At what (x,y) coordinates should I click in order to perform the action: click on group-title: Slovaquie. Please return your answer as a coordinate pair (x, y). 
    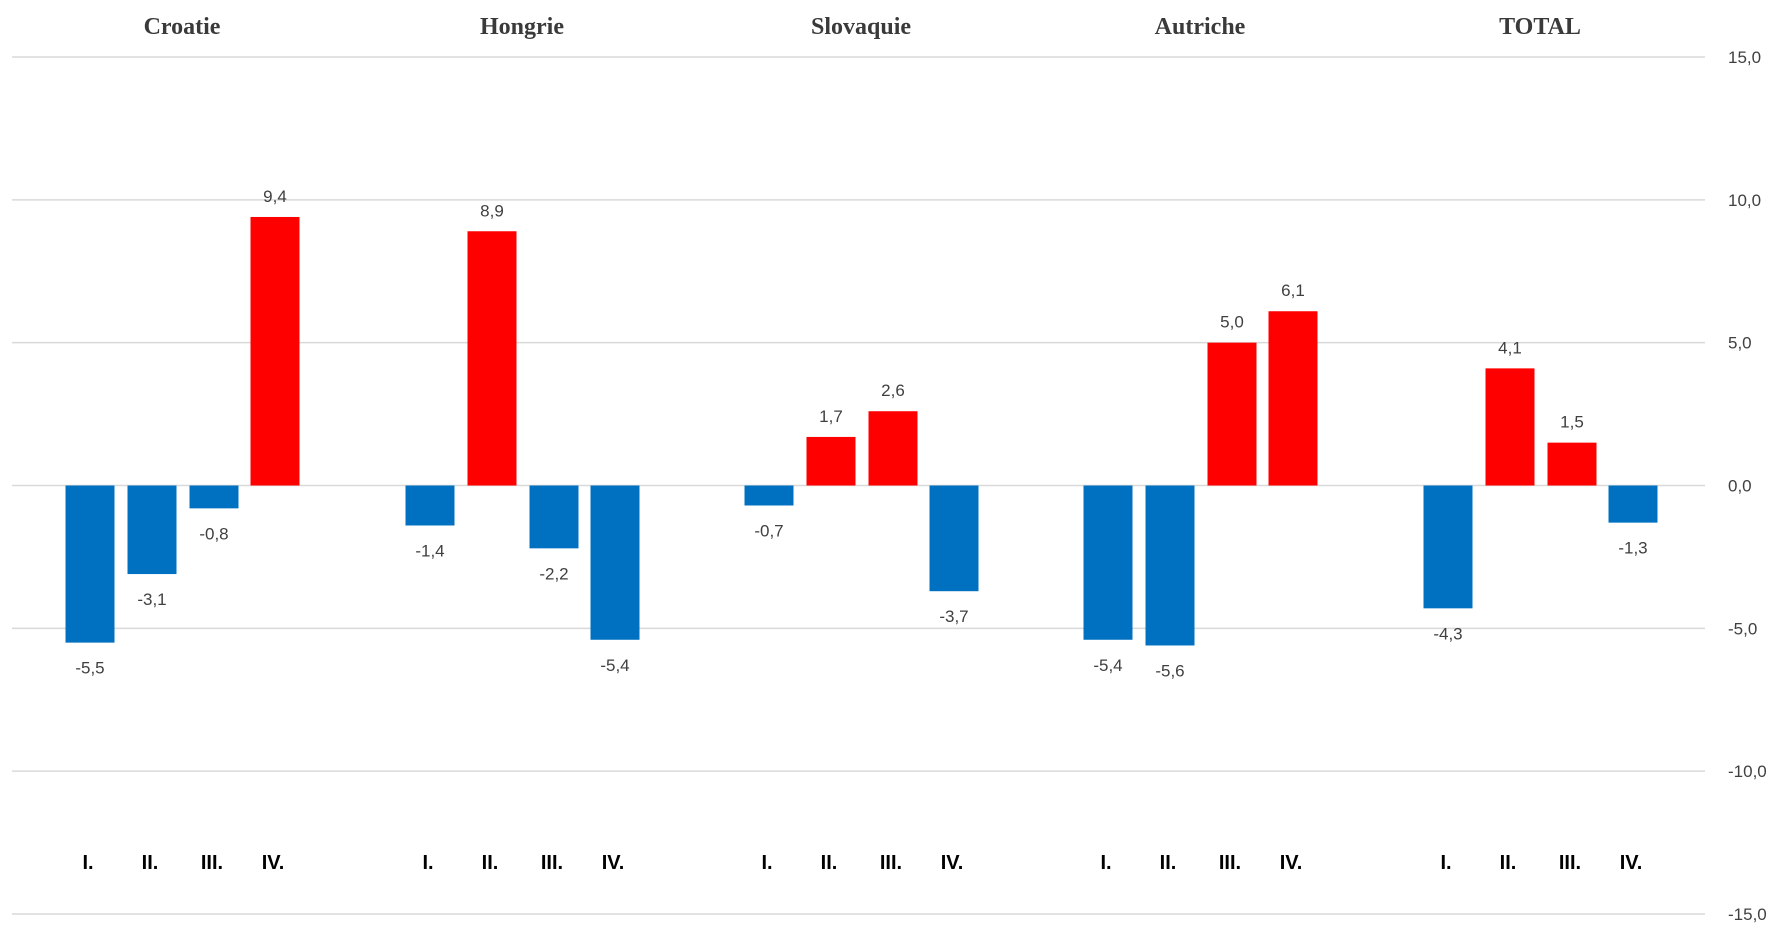
    Looking at the image, I should click on (861, 27).